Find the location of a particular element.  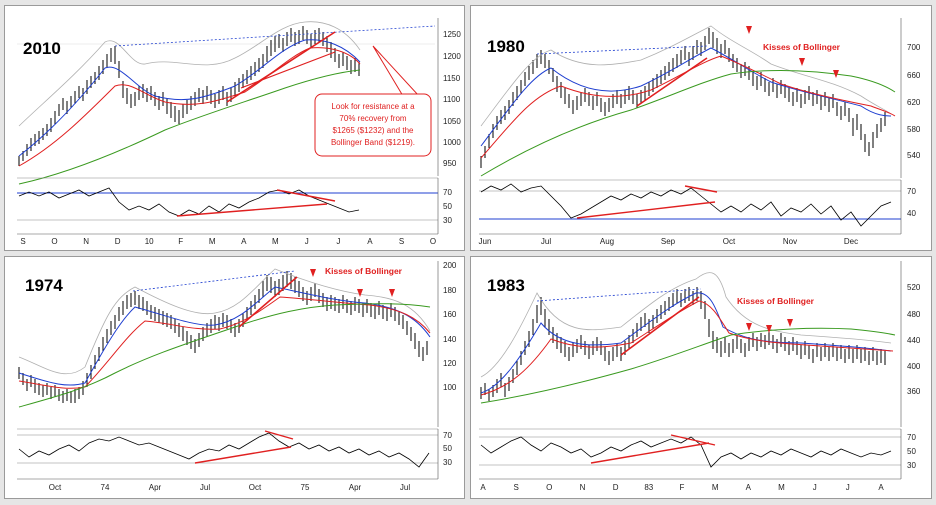

ma-mid-line is located at coordinates (687, 348).